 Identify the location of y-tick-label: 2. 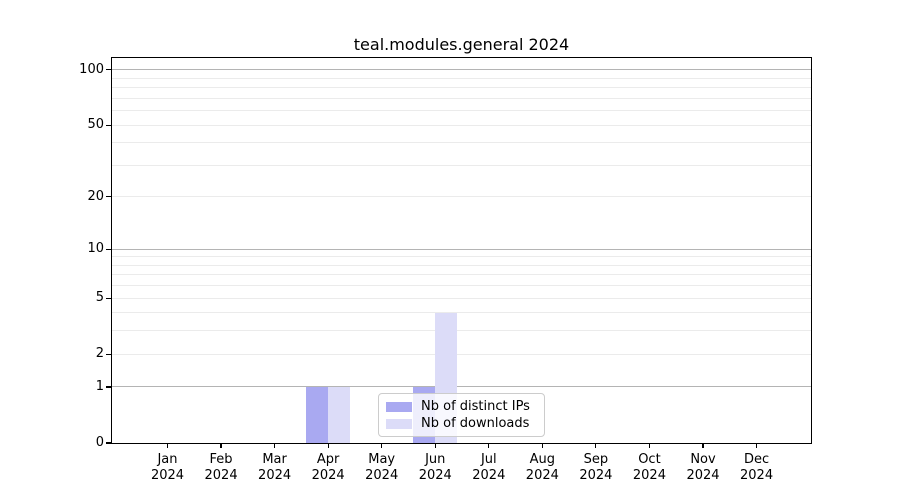
(99, 354).